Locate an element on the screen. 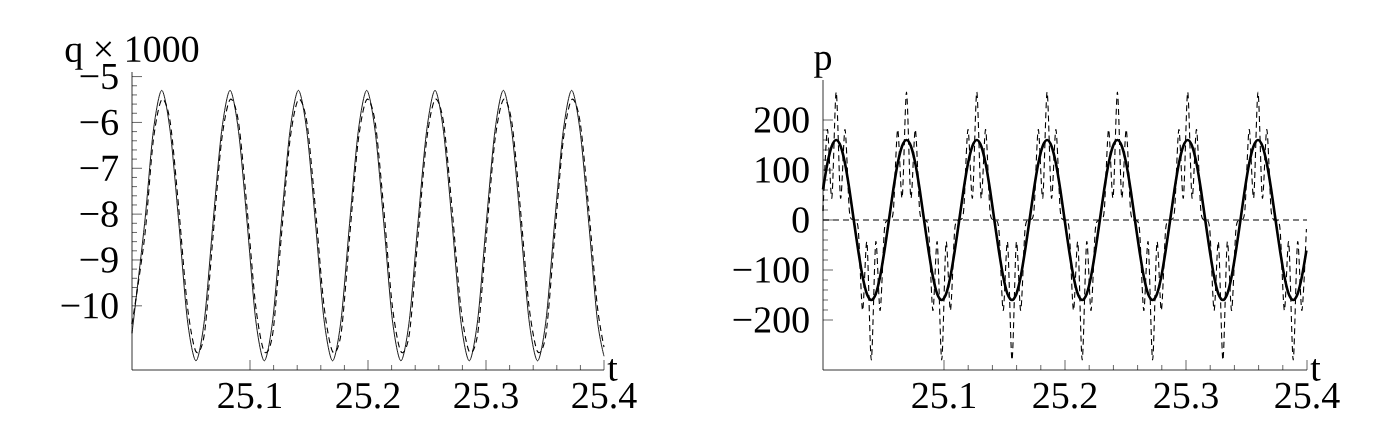  y-tick-label: −8 is located at coordinates (99, 214).